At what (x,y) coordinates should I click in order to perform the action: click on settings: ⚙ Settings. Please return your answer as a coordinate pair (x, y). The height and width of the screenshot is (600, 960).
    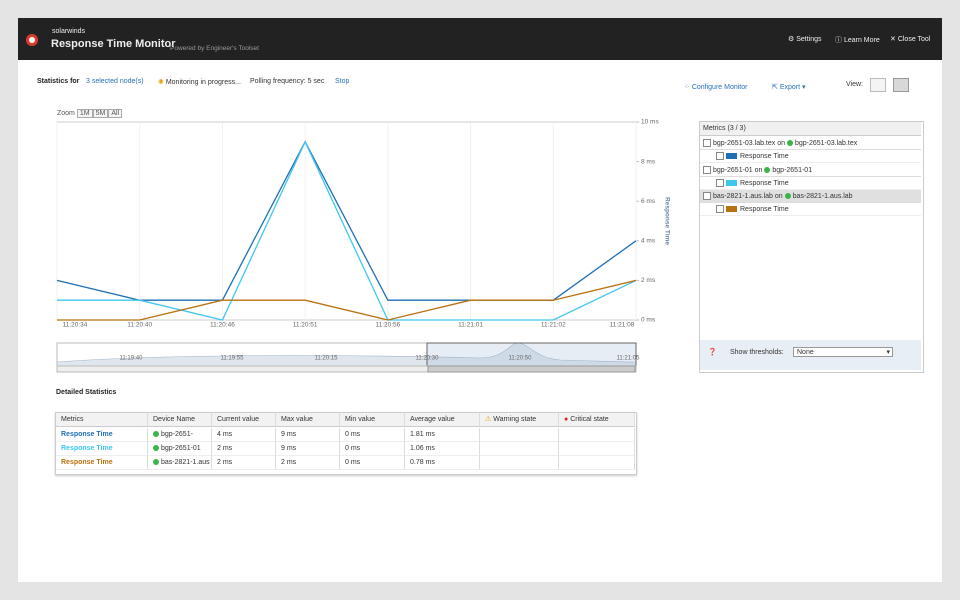
    Looking at the image, I should click on (805, 39).